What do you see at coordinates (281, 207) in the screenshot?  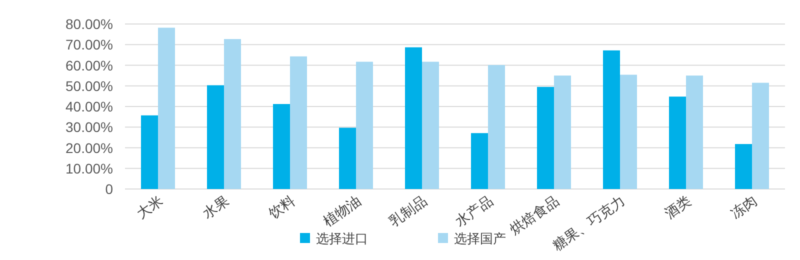 I see `x-tick-label: 饮料` at bounding box center [281, 207].